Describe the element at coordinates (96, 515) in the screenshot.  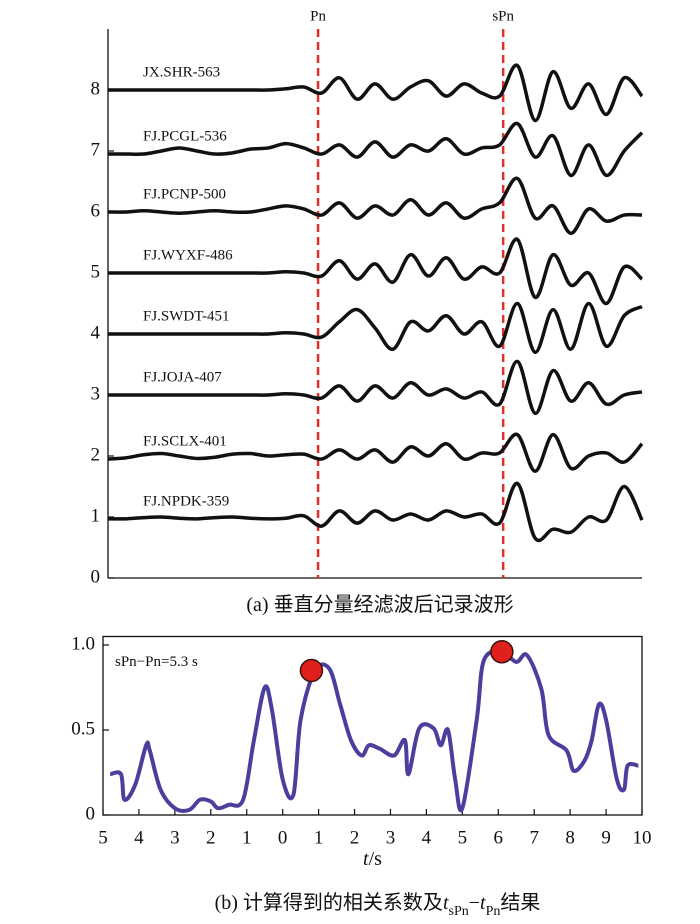
I see `y-tick-label: 1` at that location.